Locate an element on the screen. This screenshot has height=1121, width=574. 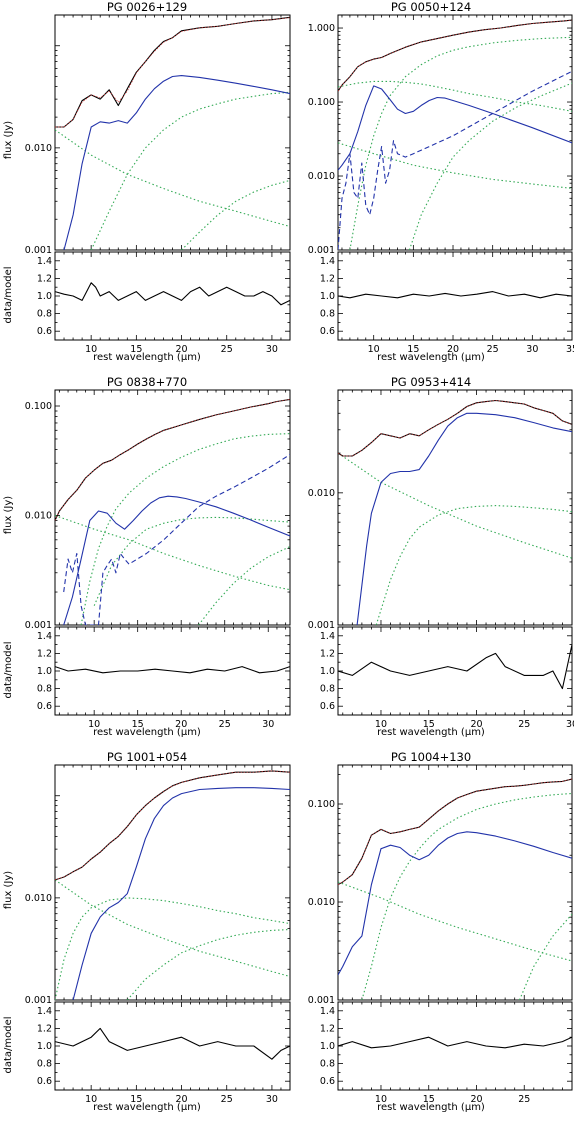
flux-tick-label: 1.000 is located at coordinates (321, 28).